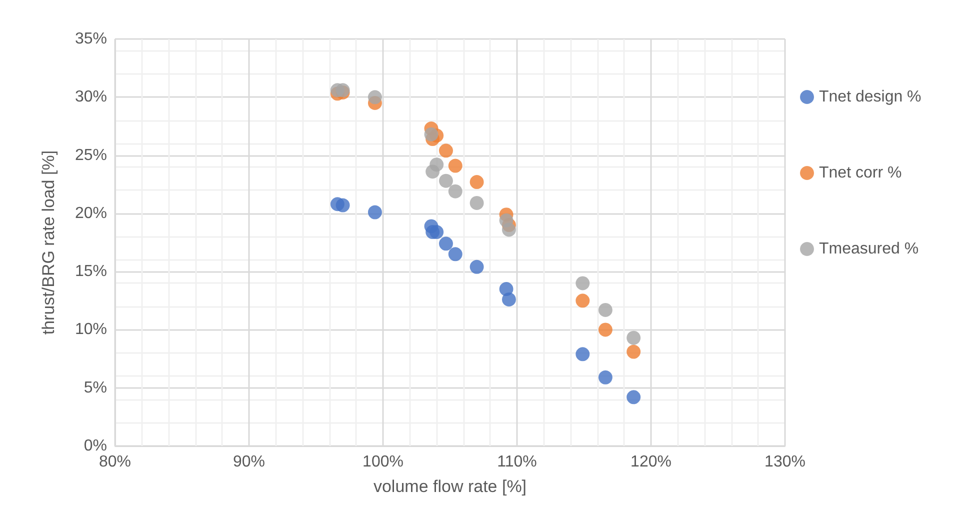  Describe the element at coordinates (90, 97) in the screenshot. I see `y-tick-label: 30%` at that location.